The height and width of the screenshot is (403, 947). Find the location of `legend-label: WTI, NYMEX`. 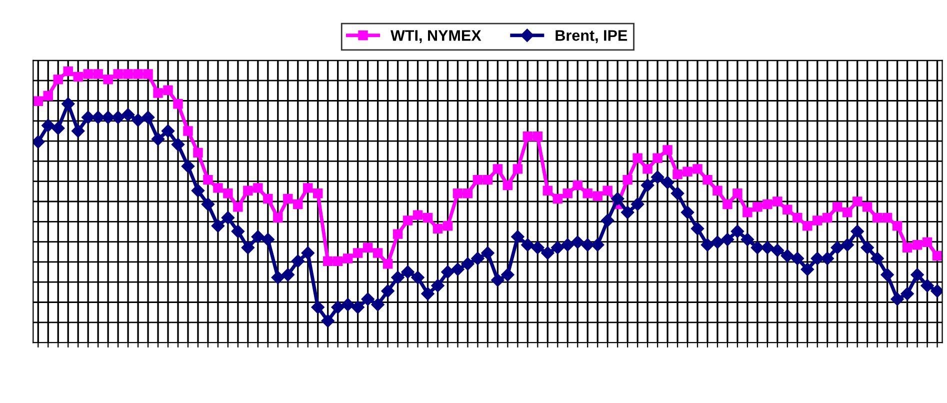

legend-label: WTI, NYMEX is located at coordinates (436, 37).